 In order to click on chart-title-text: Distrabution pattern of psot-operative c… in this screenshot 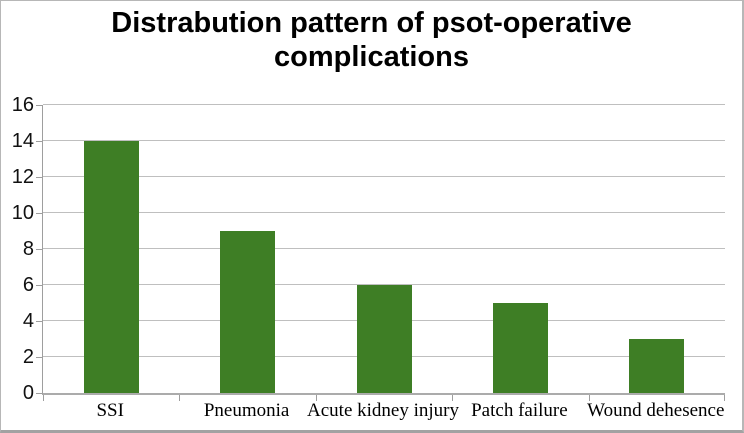, I will do `click(371, 40)`.